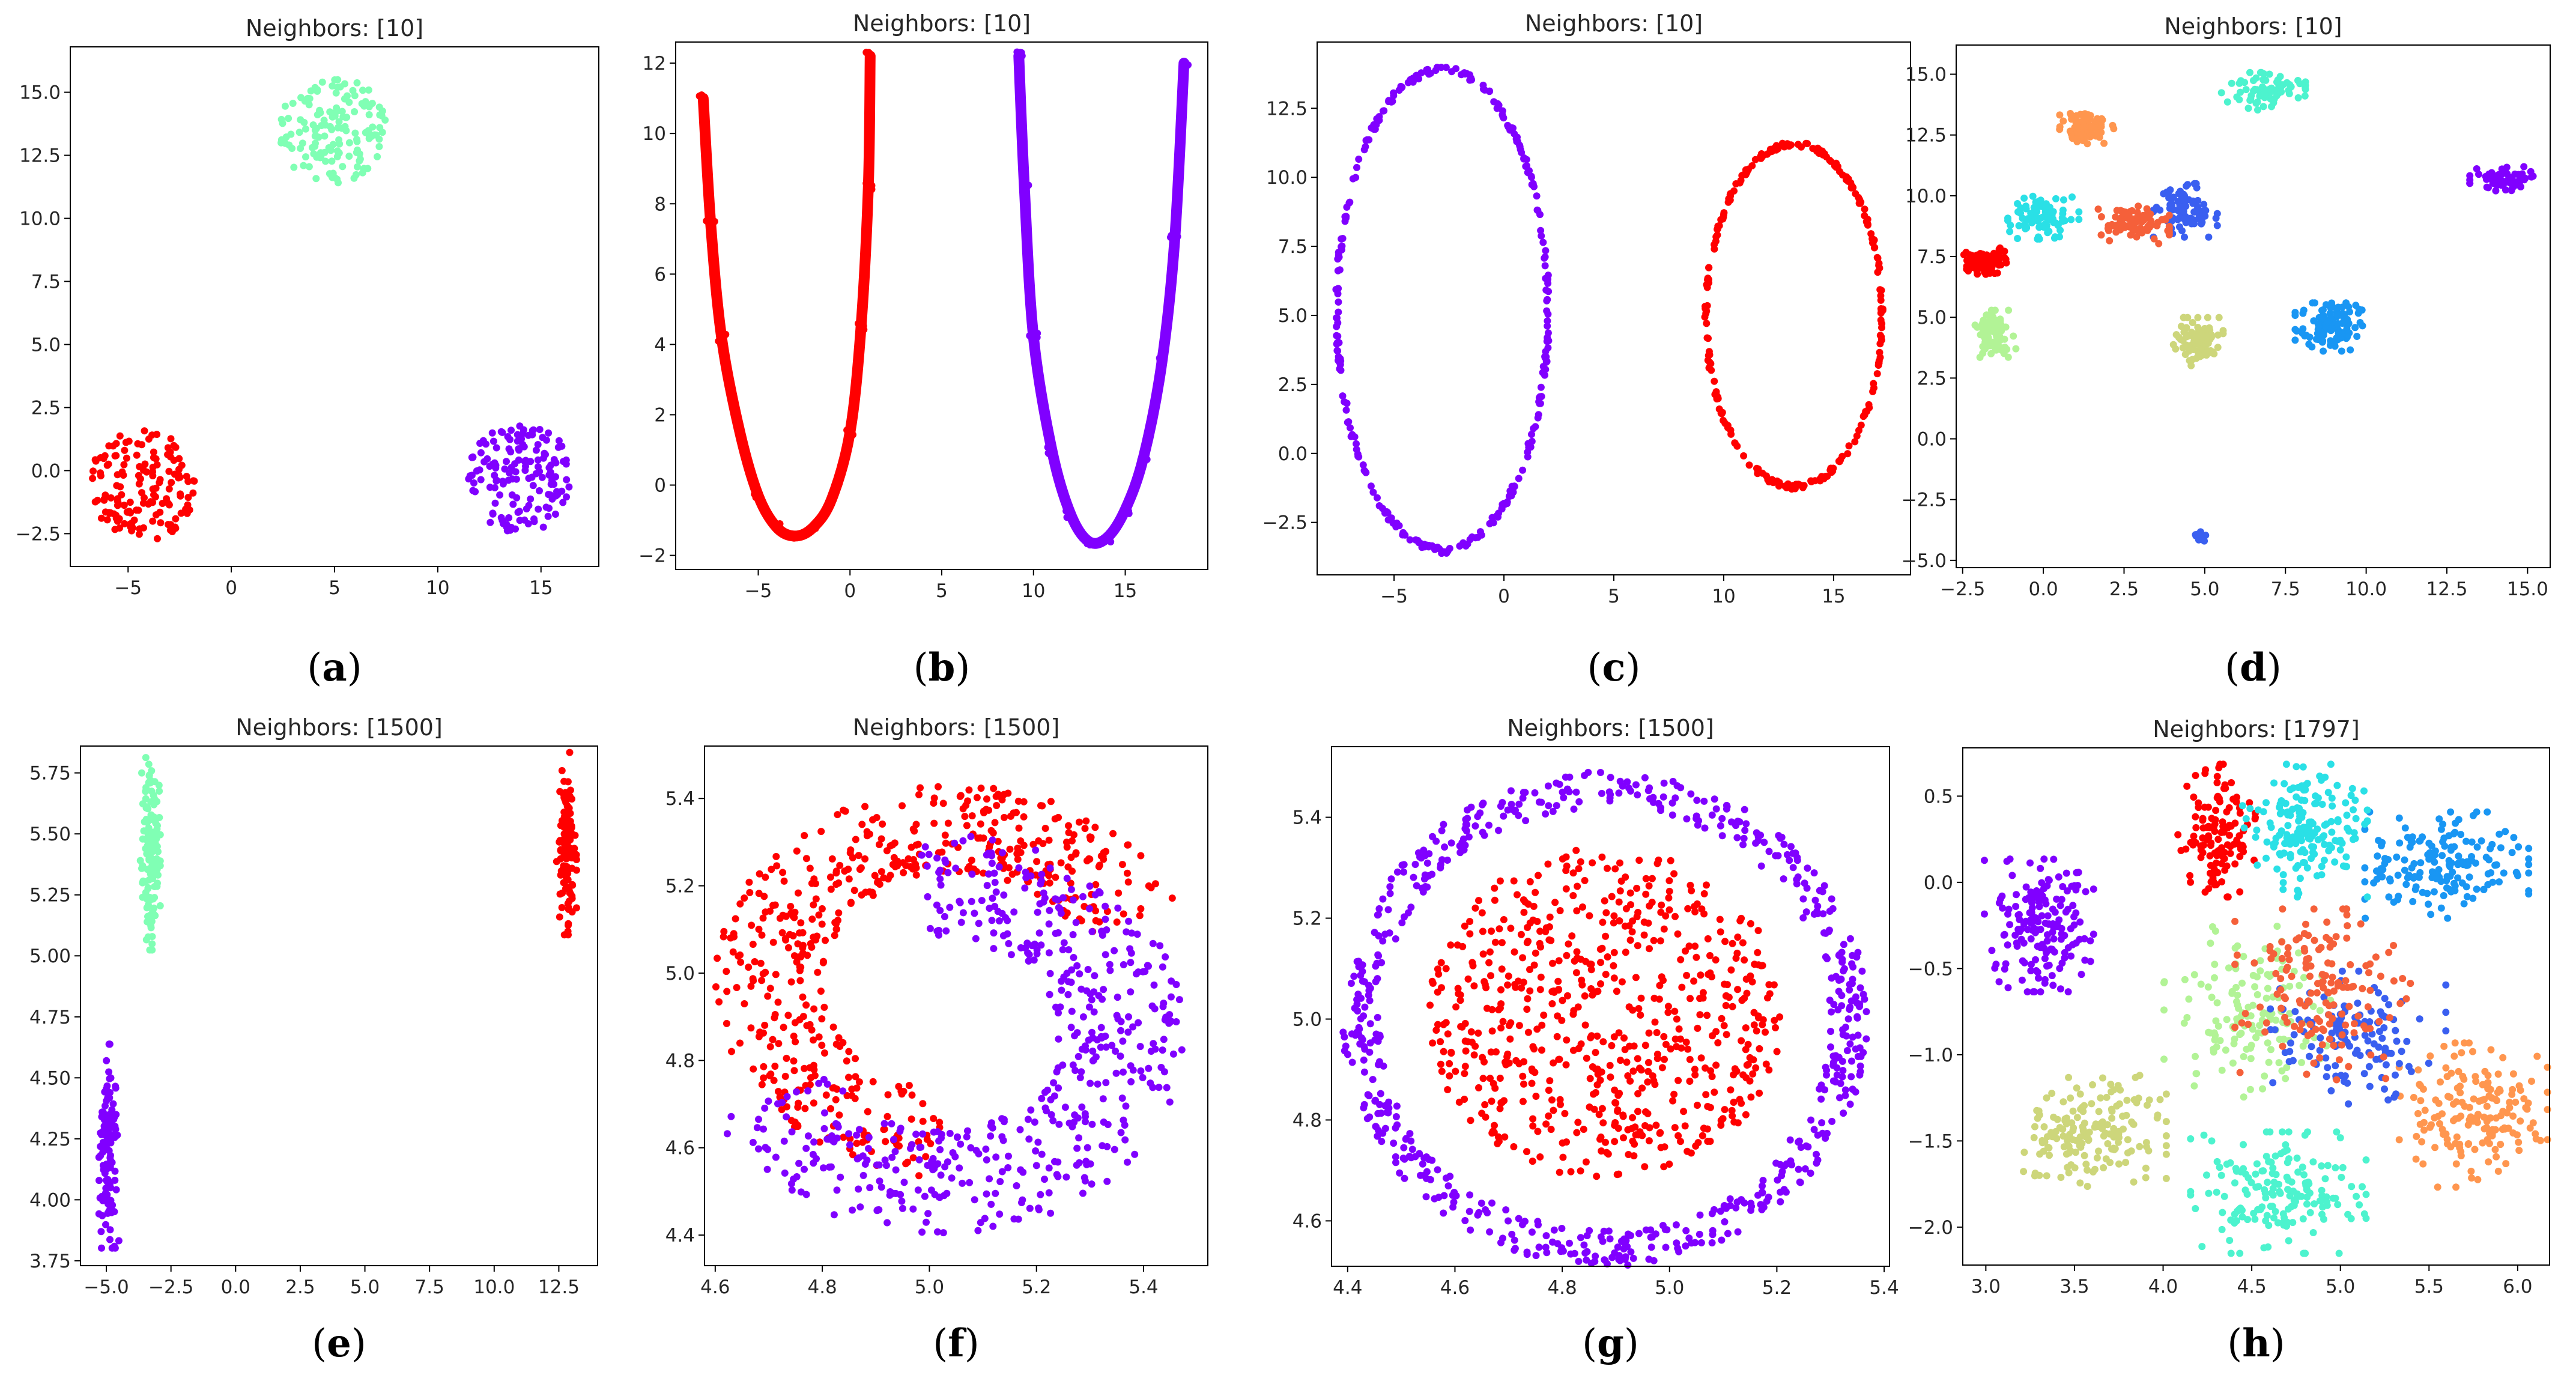 This screenshot has width=2576, height=1387. What do you see at coordinates (957, 1344) in the screenshot?
I see `caption-letter: f` at bounding box center [957, 1344].